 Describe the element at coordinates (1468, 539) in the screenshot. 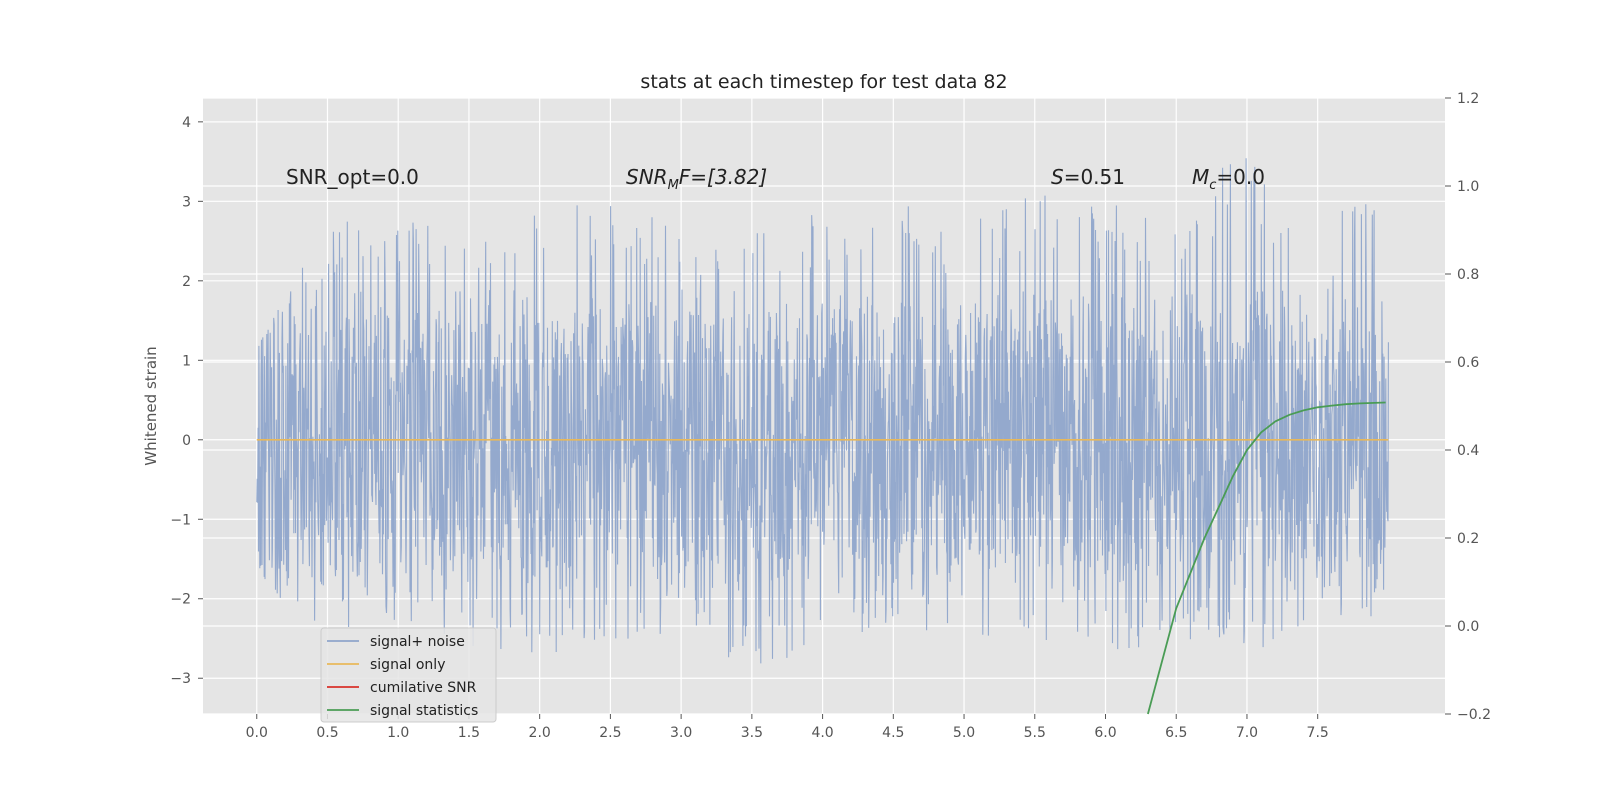

I see `y2-tick-label: 0.2` at that location.